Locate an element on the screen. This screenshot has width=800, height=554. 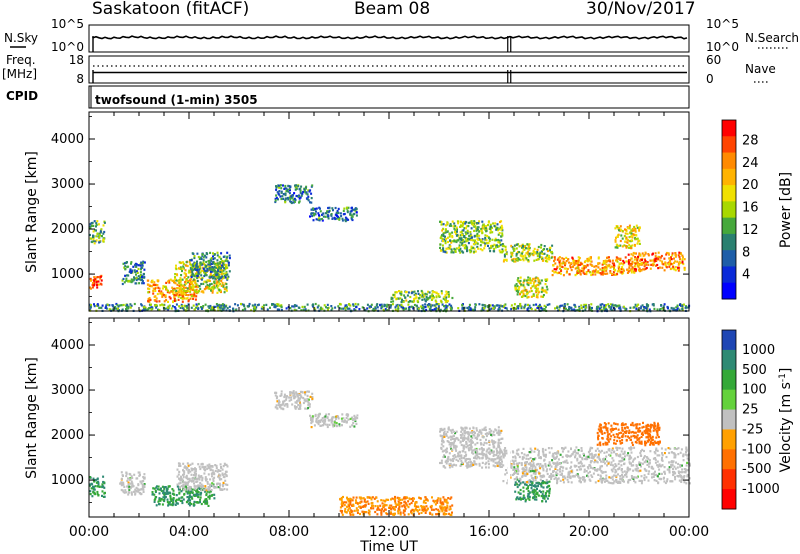
power-color-swatch is located at coordinates (729, 128).